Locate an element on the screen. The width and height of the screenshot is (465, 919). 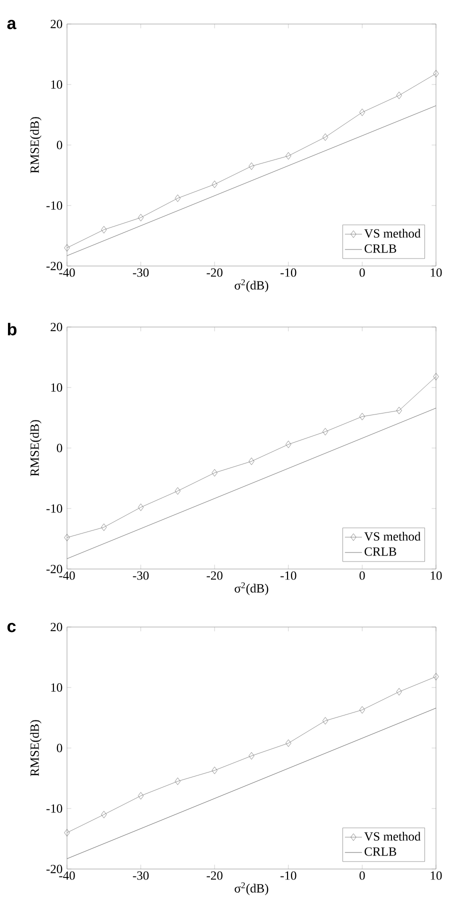
text: a is located at coordinates (11, 25).